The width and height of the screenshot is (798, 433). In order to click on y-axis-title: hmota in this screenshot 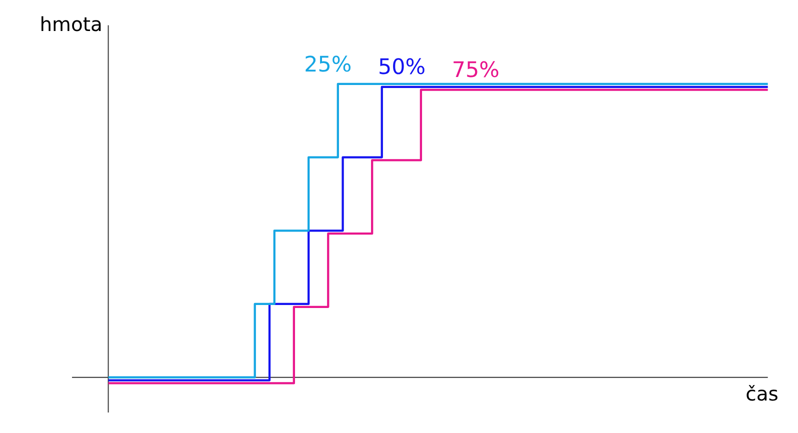, I will do `click(71, 24)`.